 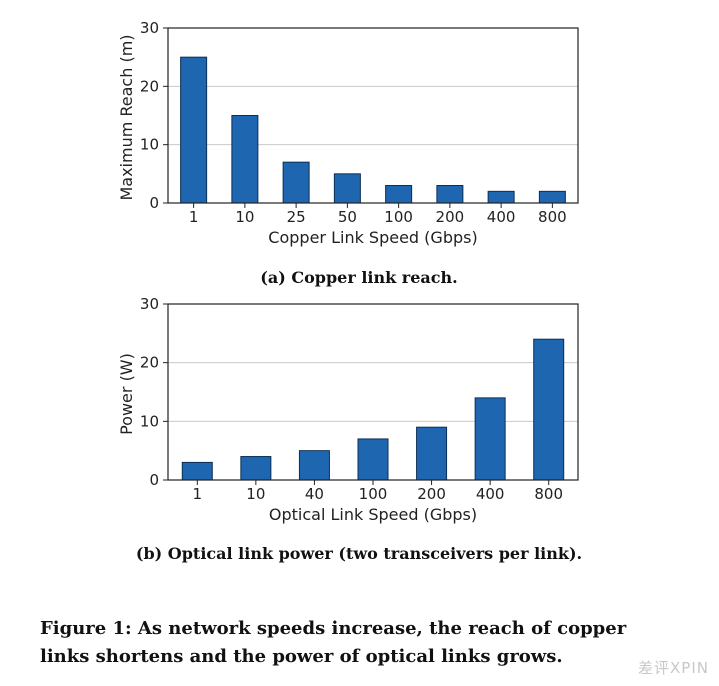 I want to click on x-tick-label: 50, so click(x=347, y=217).